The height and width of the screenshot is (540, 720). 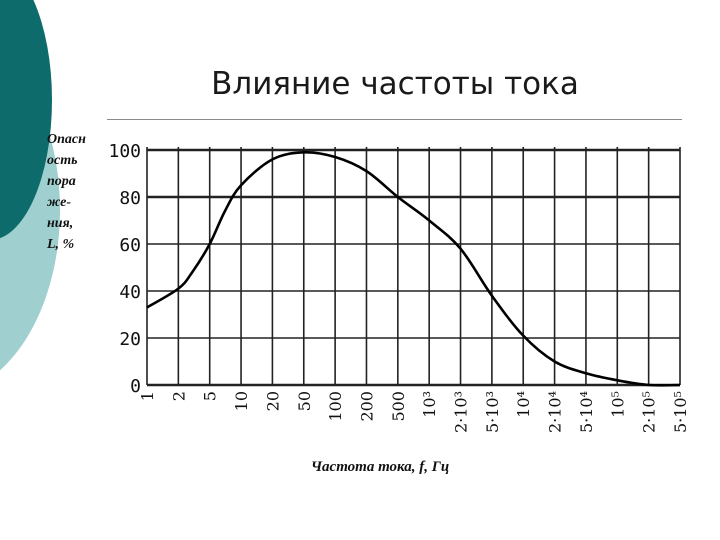 I want to click on x-tick-label: 2, so click(x=178, y=396).